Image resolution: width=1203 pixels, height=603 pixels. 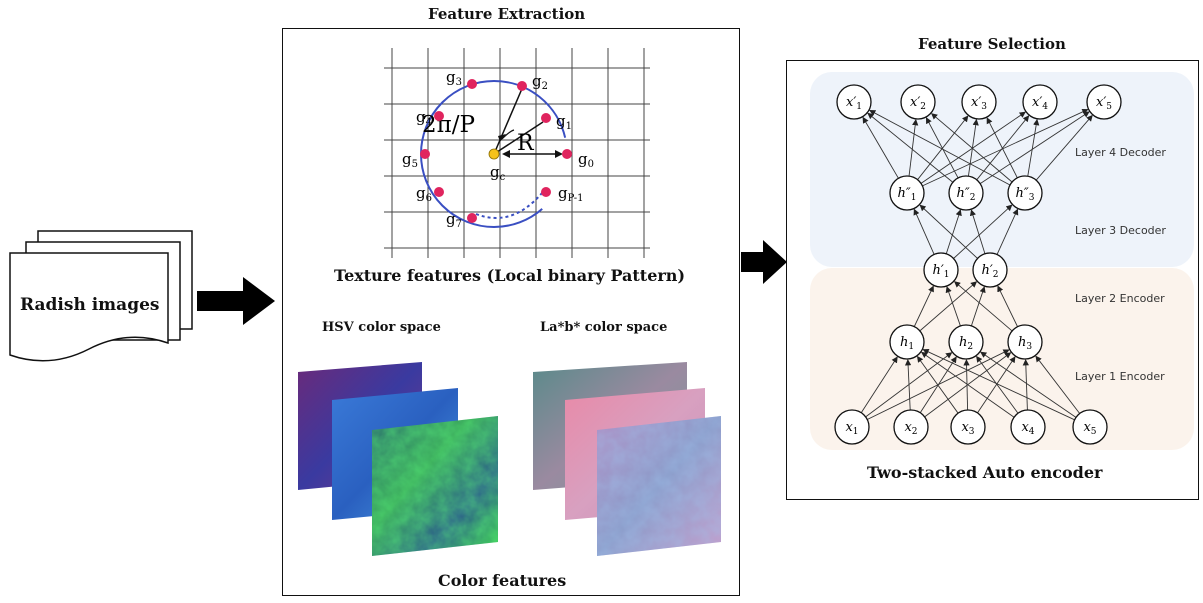 What do you see at coordinates (424, 118) in the screenshot?
I see `lbp-point-label-4: g4` at bounding box center [424, 118].